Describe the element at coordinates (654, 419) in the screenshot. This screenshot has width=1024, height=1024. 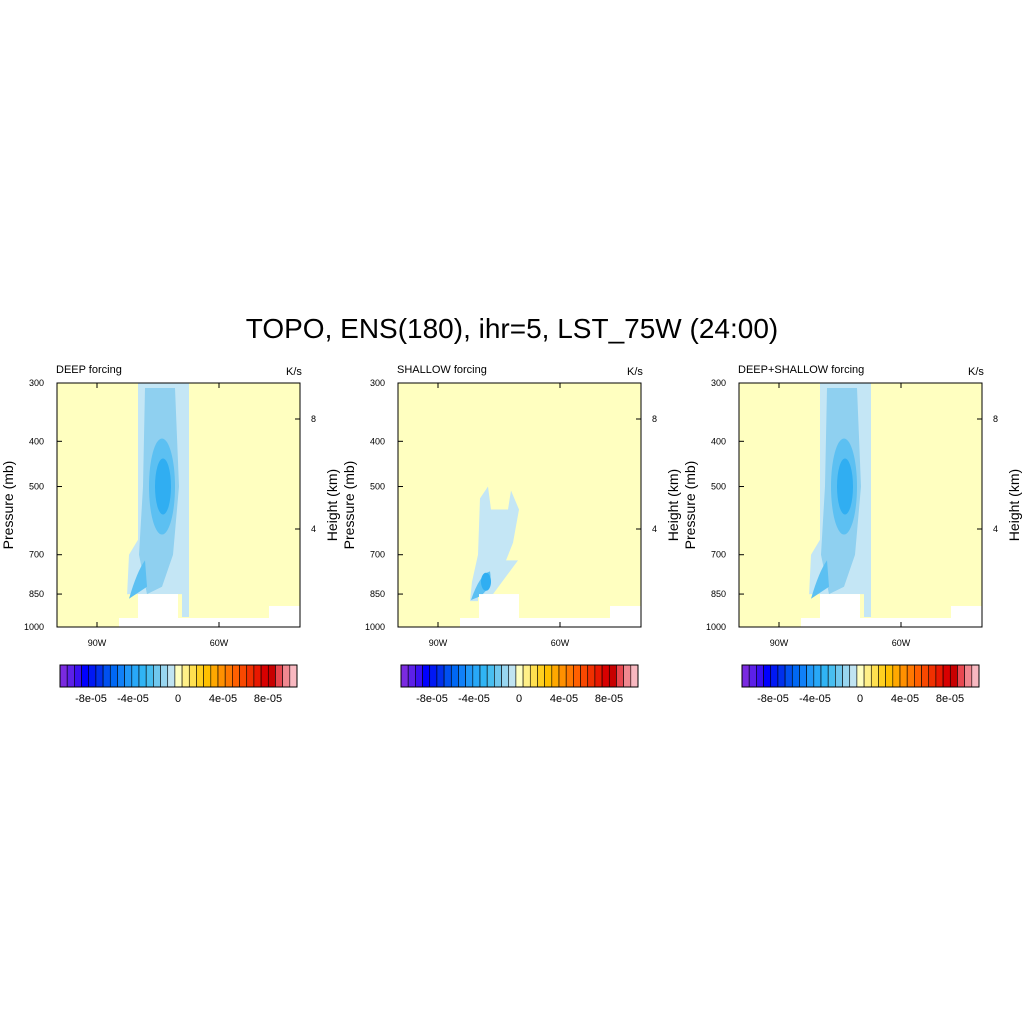
I see `y2-tick-label: 8` at that location.